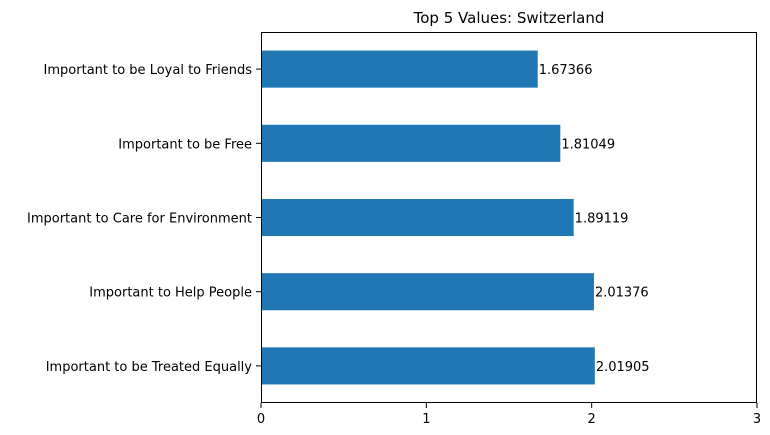  Describe the element at coordinates (139, 219) in the screenshot. I see `y-tick-label-2: Important to Care for Environment` at that location.